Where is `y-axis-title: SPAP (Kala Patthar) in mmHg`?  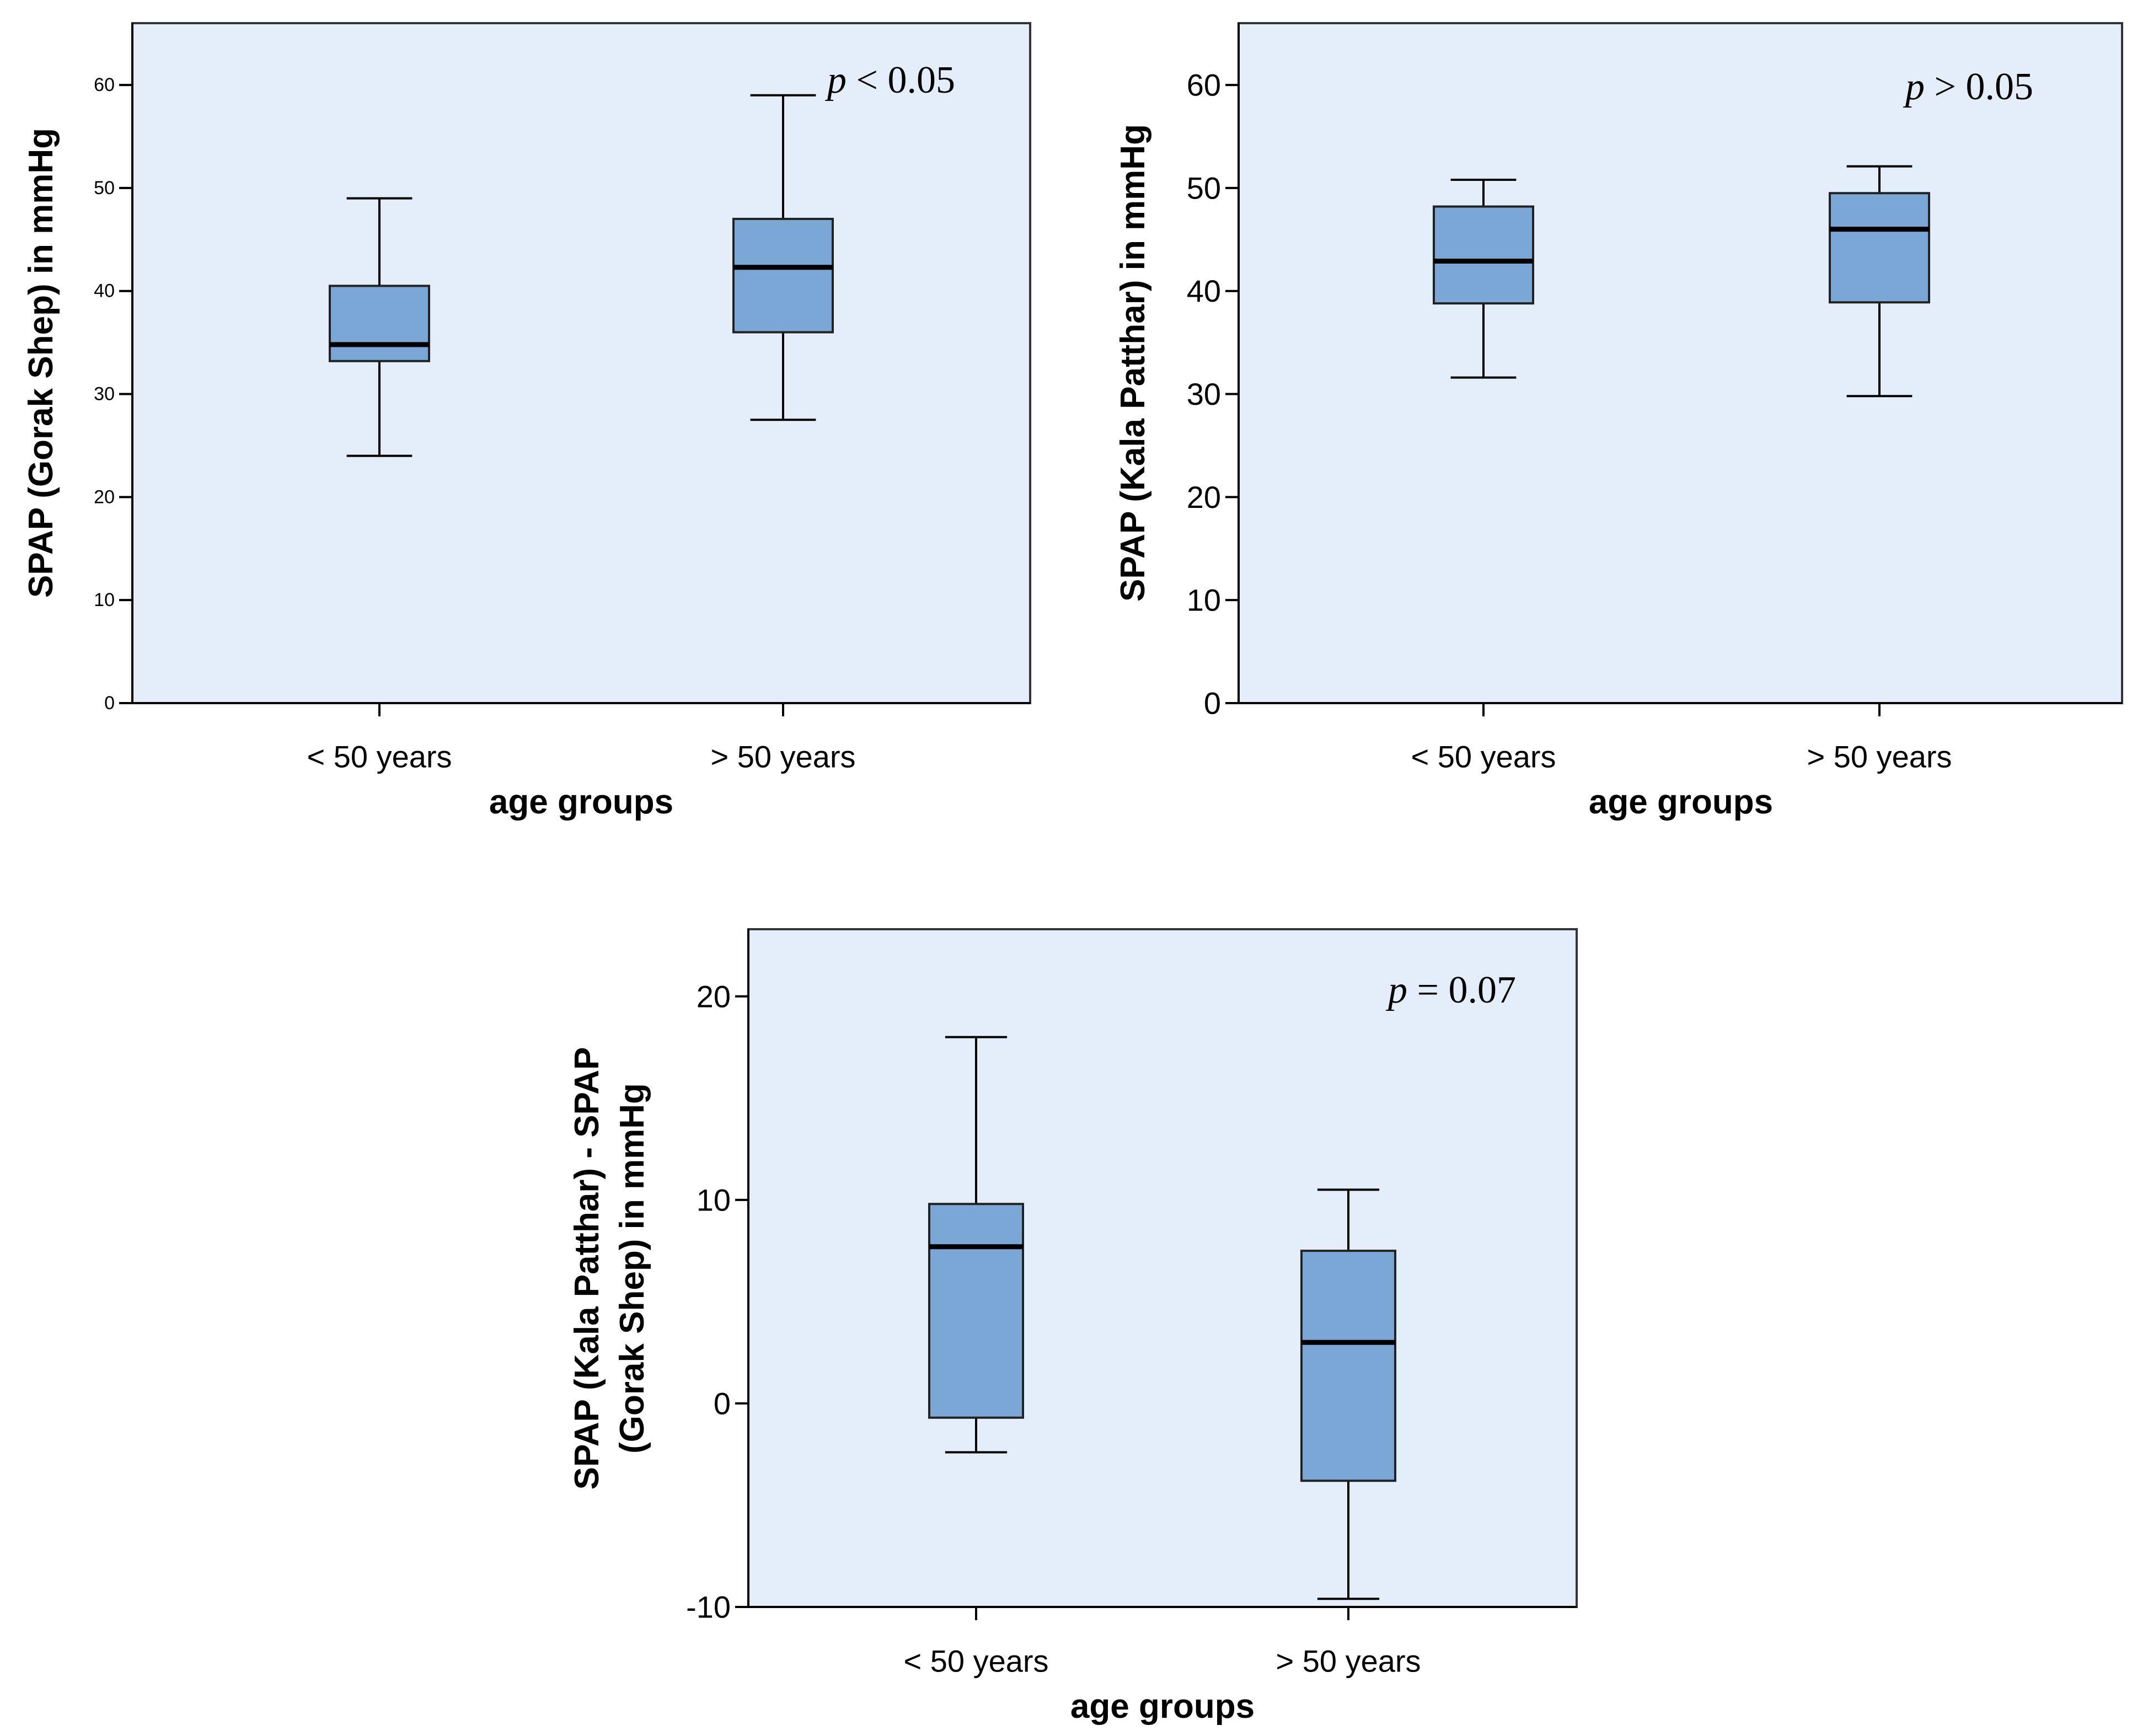 y-axis-title: SPAP (Kala Patthar) in mmHg is located at coordinates (1133, 363).